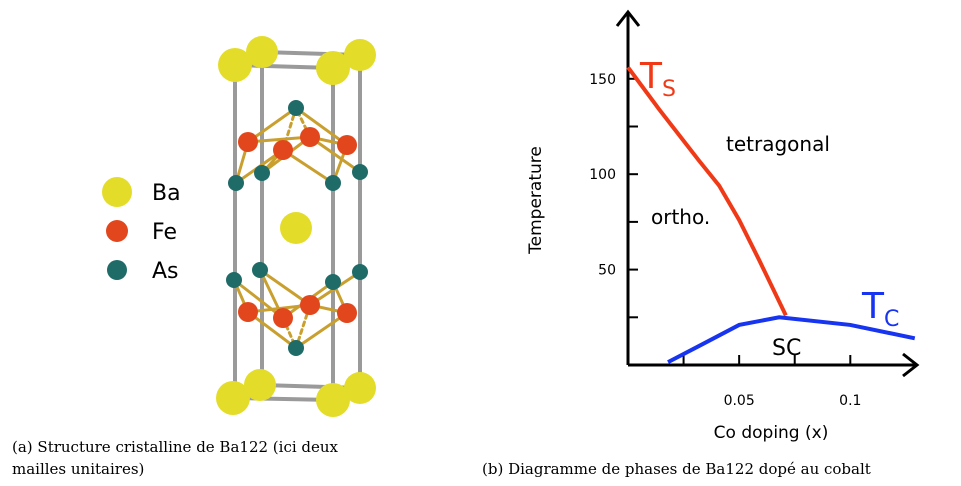 The width and height of the screenshot is (961, 486). Describe the element at coordinates (607, 271) in the screenshot. I see `y-tick-label: 50` at that location.